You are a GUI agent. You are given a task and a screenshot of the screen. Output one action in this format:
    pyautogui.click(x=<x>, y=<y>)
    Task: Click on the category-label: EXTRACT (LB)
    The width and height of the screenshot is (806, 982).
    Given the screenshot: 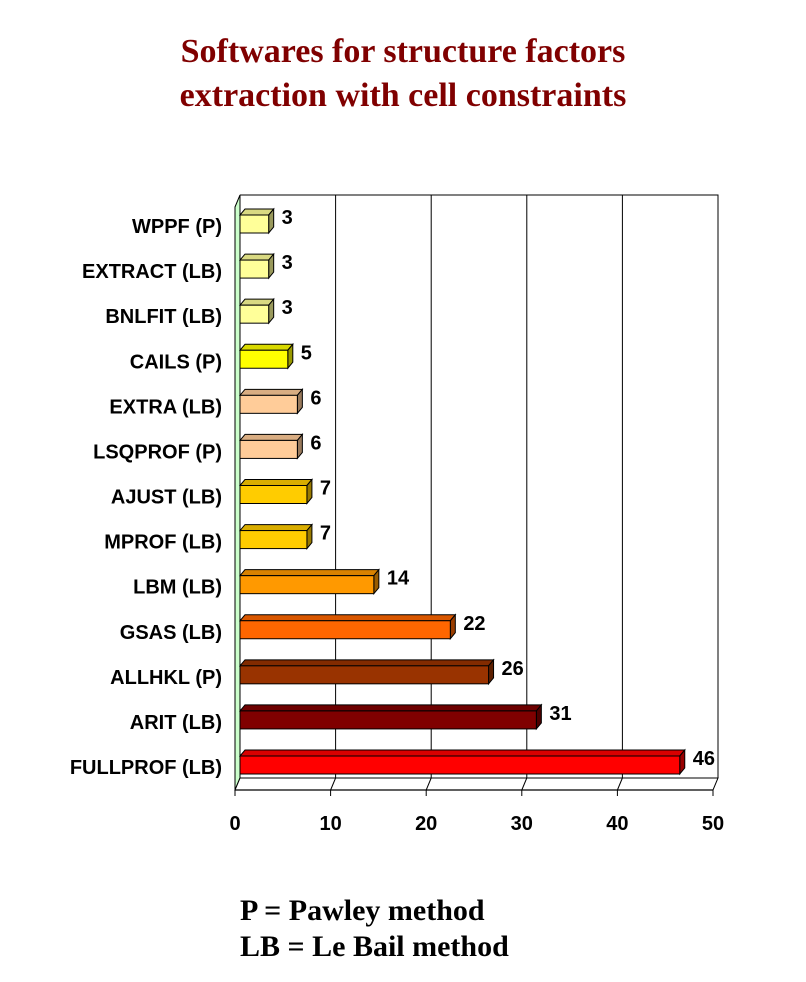 What is the action you would take?
    pyautogui.click(x=152, y=272)
    